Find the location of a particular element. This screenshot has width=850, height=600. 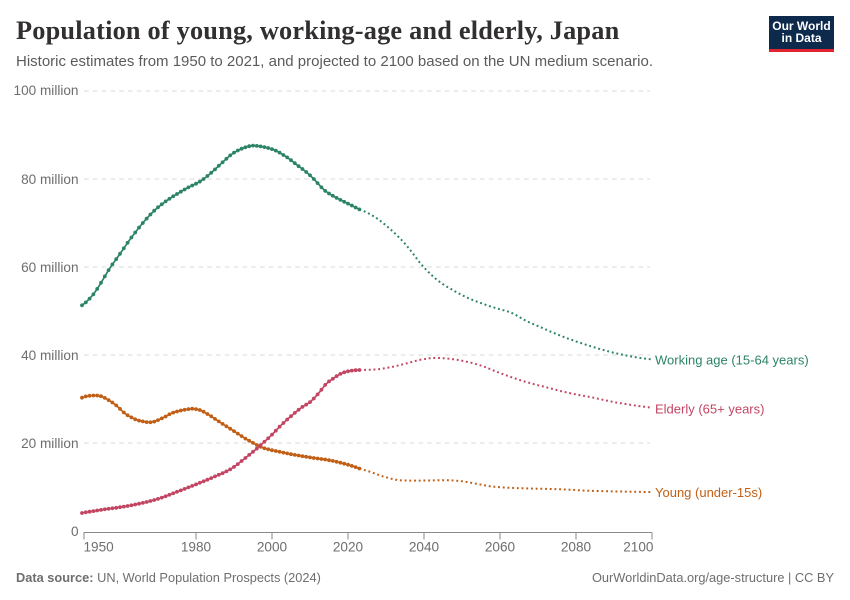

svg-text: 100 million is located at coordinates (46, 90).